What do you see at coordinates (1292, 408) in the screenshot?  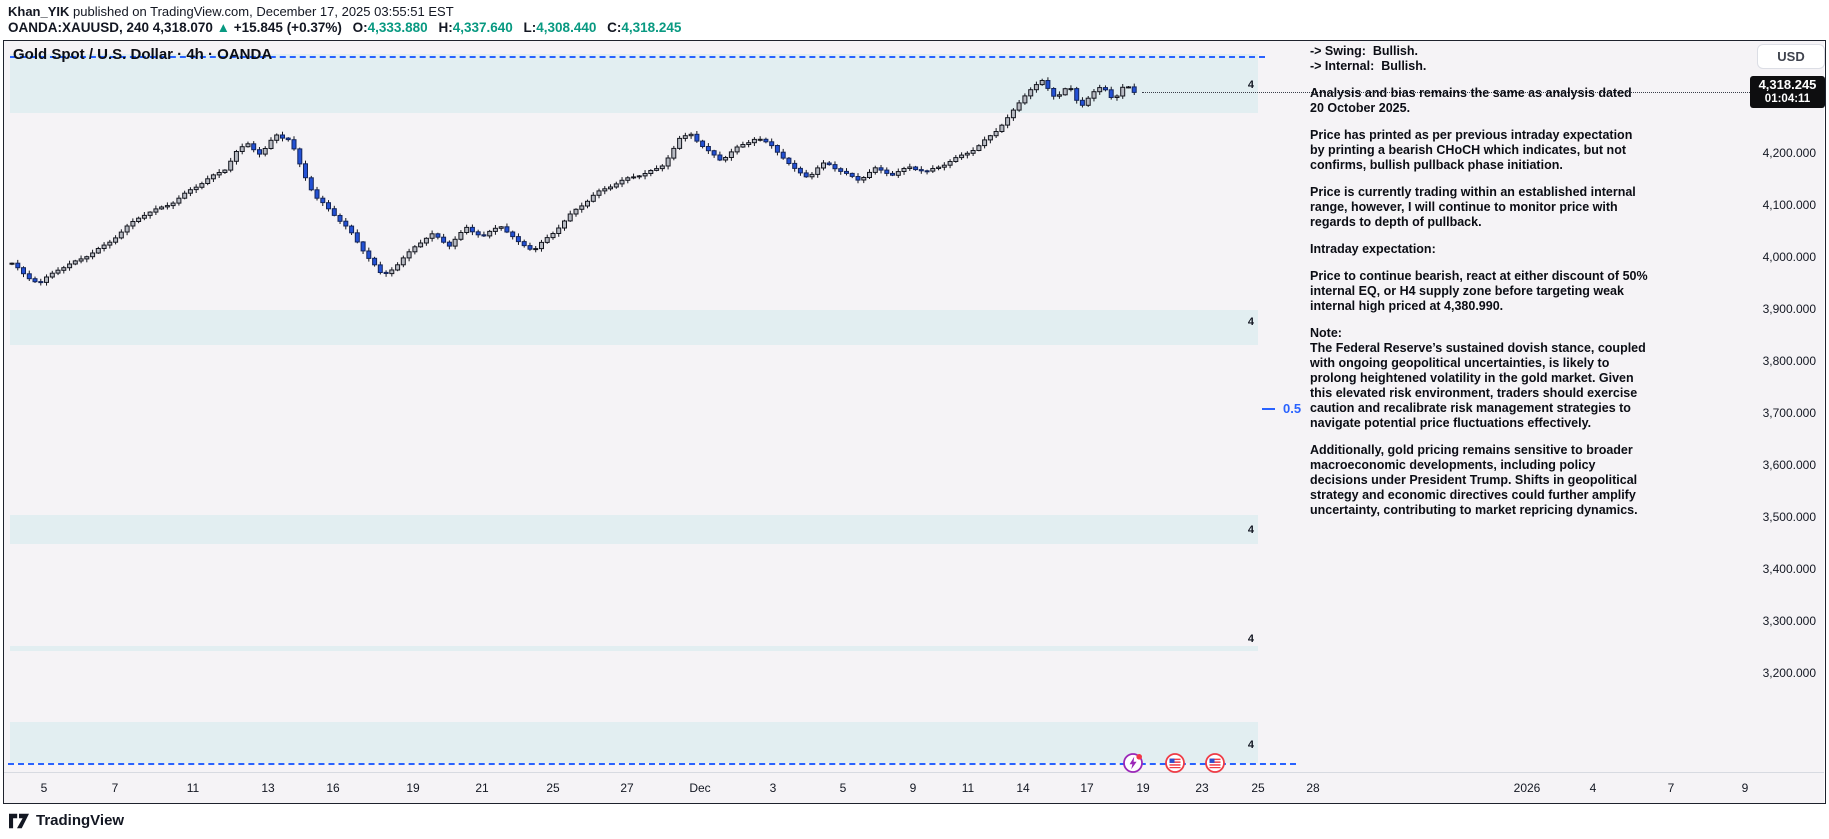 I see `fib-05-label: 0.5` at bounding box center [1292, 408].